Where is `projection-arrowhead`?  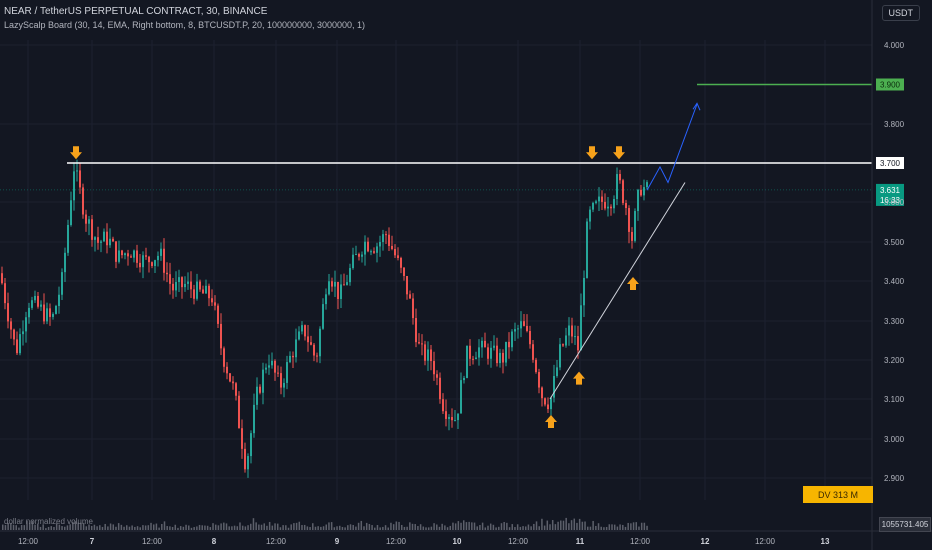
projection-arrowhead is located at coordinates (696, 106).